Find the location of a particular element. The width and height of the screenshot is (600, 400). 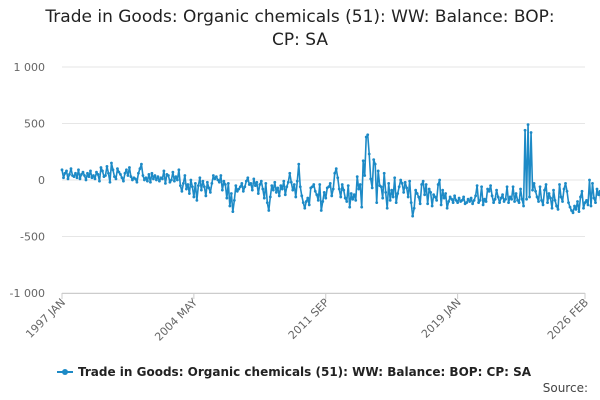

x-tick-label: 2004 MAY is located at coordinates (176, 320).